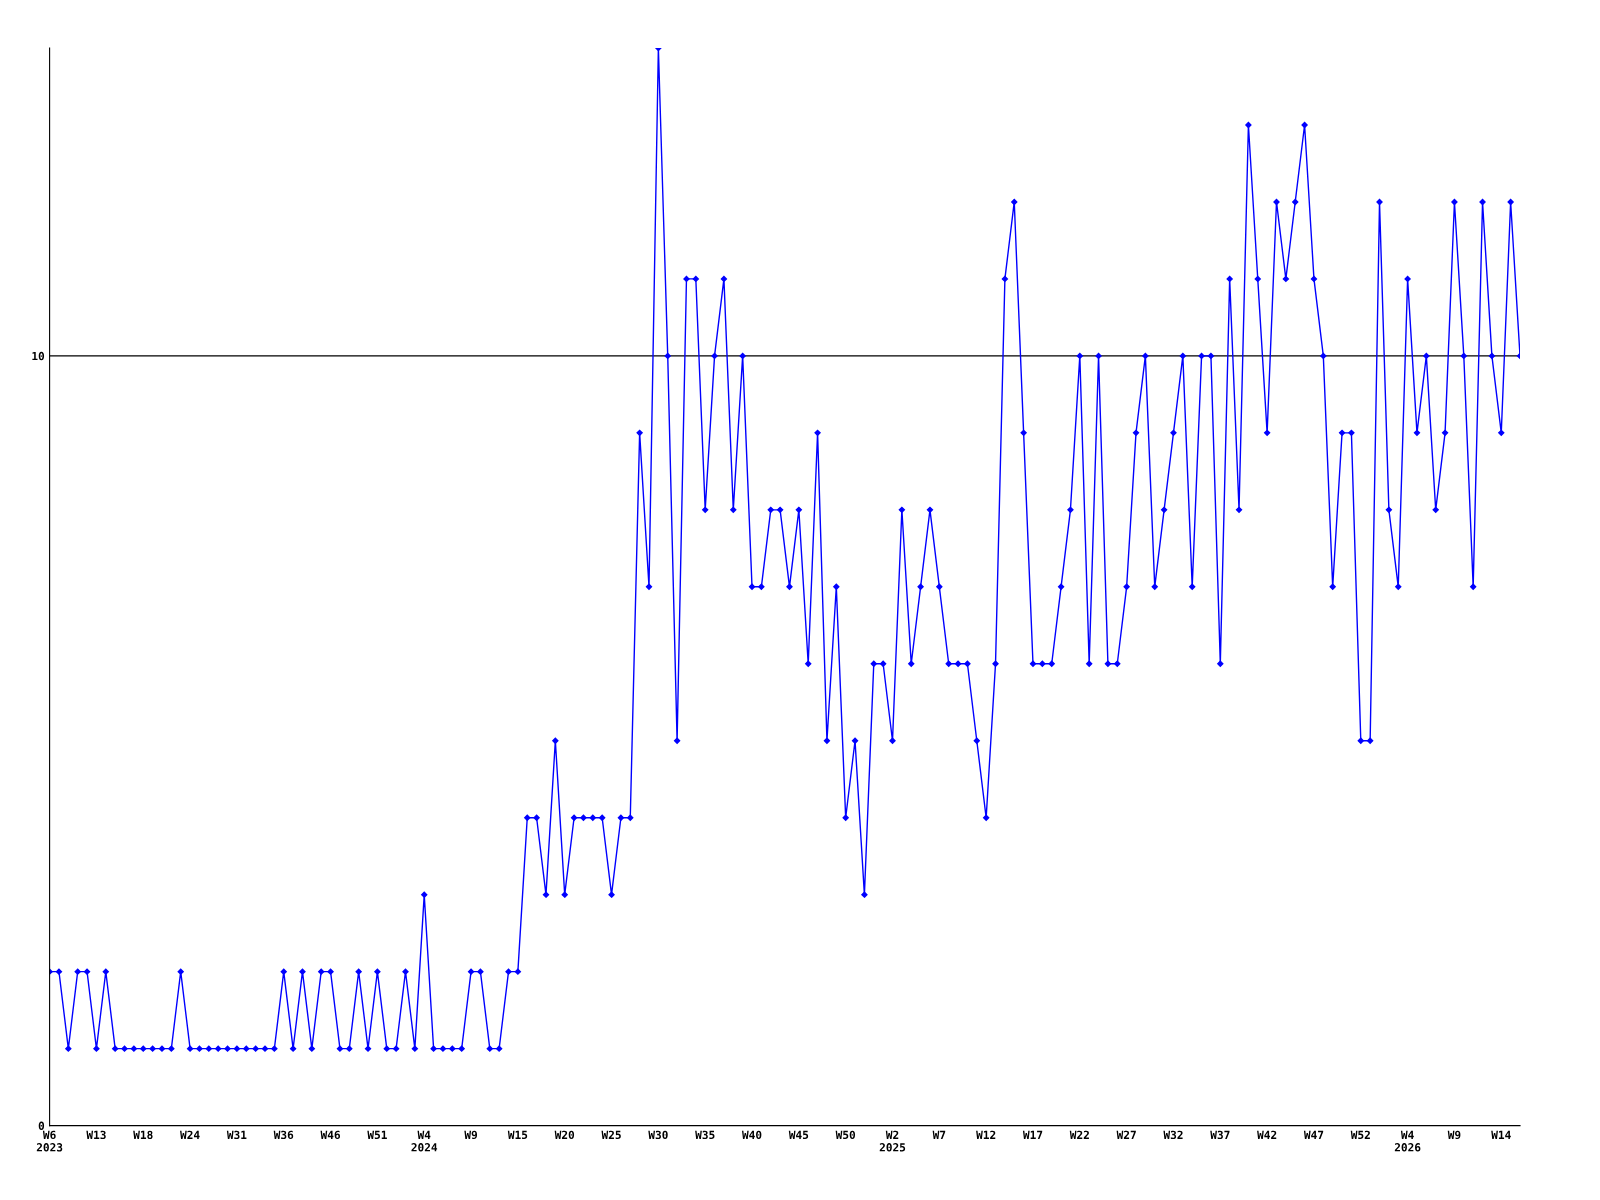 The width and height of the screenshot is (1600, 1200). What do you see at coordinates (564, 1135) in the screenshot?
I see `x-tick-label: W20` at bounding box center [564, 1135].